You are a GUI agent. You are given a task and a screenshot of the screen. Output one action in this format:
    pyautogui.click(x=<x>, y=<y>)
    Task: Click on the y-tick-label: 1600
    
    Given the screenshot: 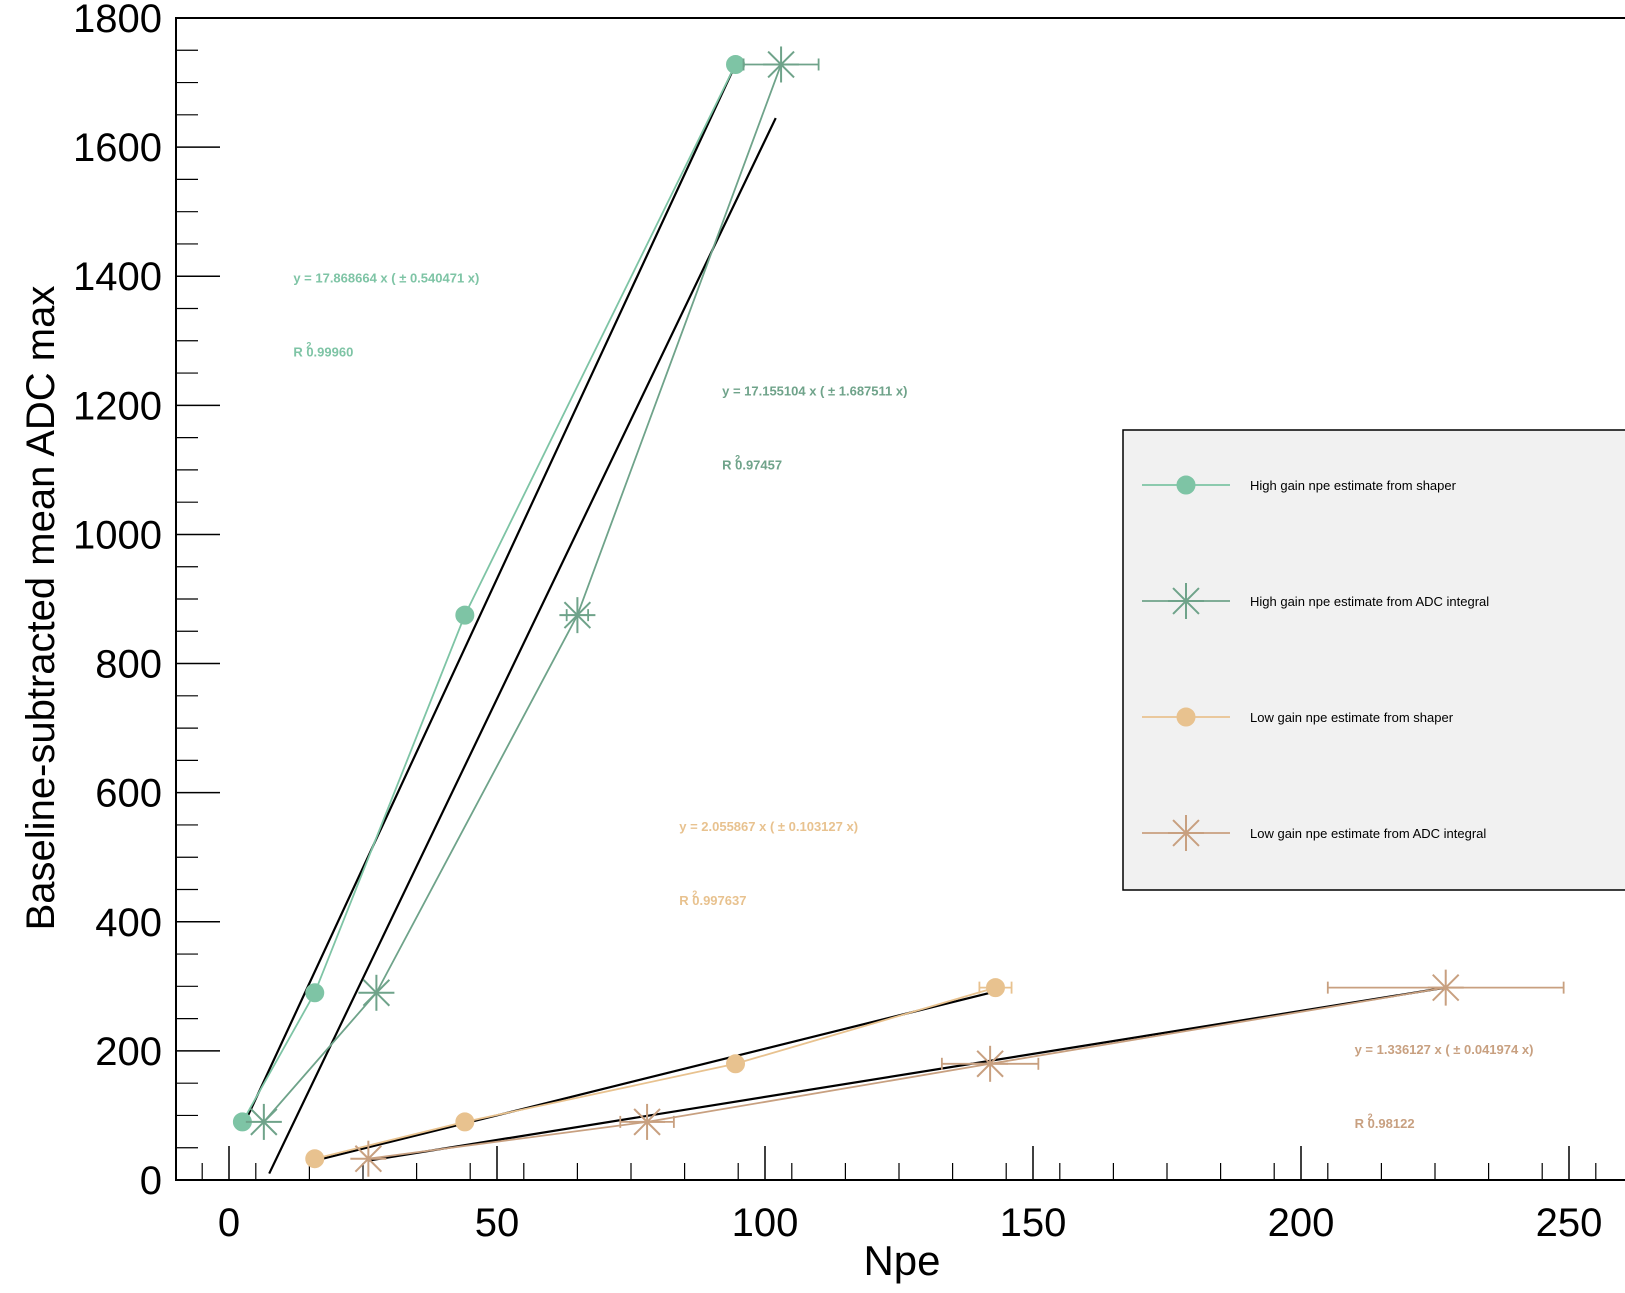 What is the action you would take?
    pyautogui.click(x=117, y=148)
    